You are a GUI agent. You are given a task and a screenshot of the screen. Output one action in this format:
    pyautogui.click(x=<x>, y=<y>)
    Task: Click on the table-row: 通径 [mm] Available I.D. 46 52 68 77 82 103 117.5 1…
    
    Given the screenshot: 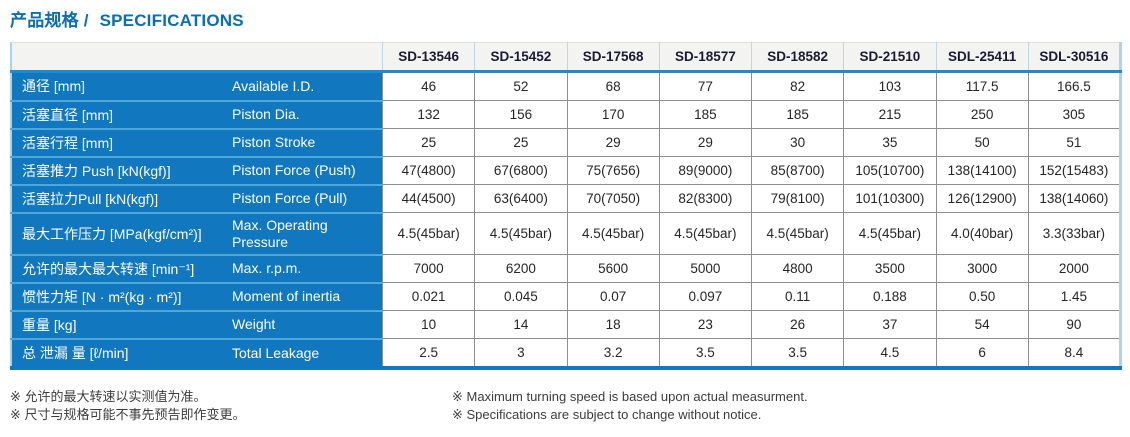 What is the action you would take?
    pyautogui.click(x=566, y=86)
    